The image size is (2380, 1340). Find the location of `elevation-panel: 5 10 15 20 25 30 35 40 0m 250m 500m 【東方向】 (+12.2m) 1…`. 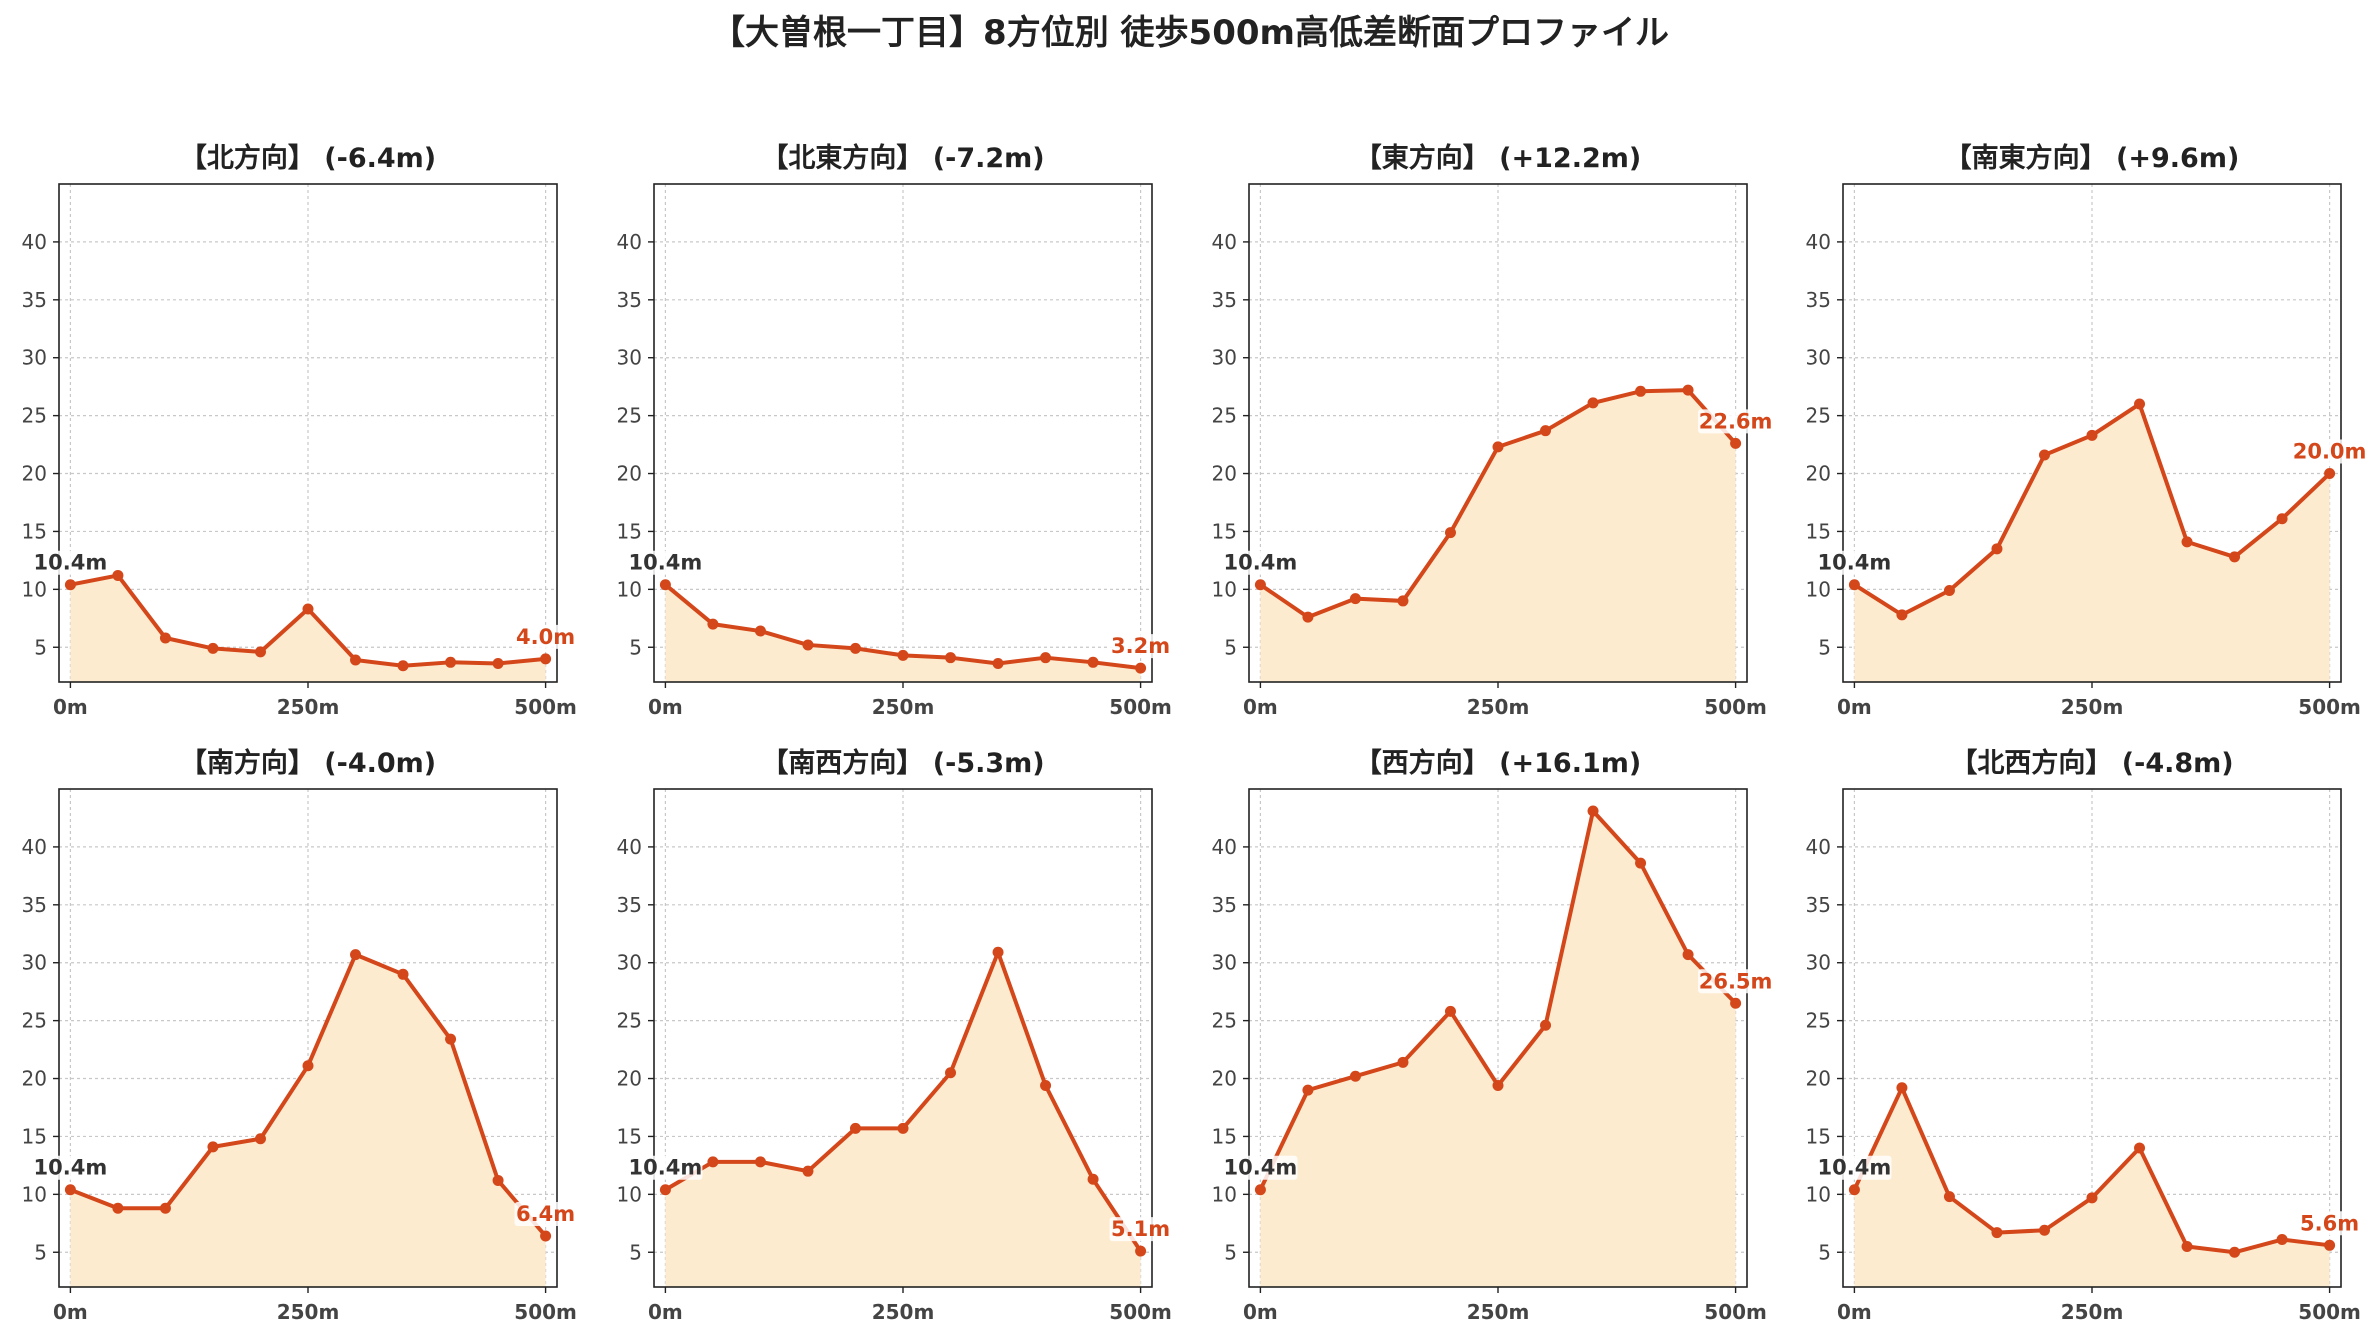

elevation-panel: 5 10 15 20 25 30 35 40 0m 250m 500m 【東方向】 (+12.2m) 1… is located at coordinates (1493, 430).